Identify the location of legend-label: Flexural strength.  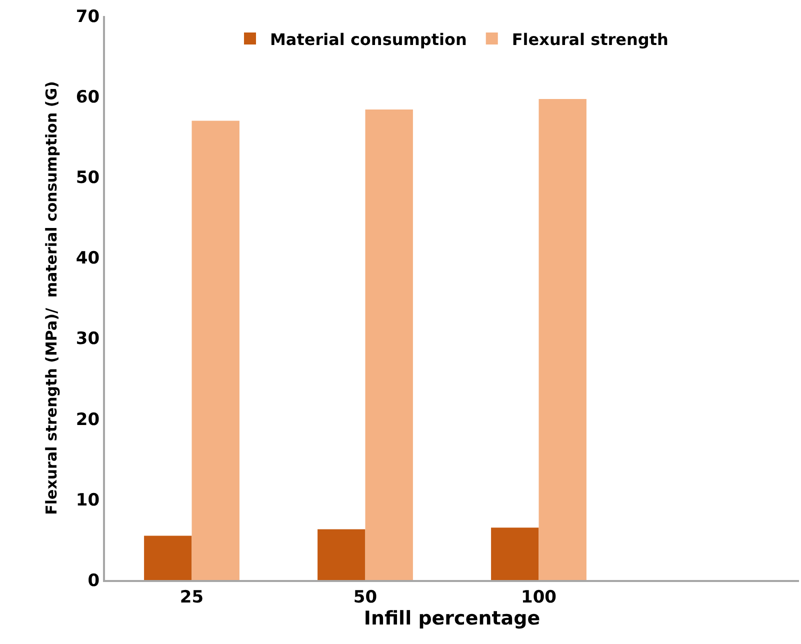
(590, 39).